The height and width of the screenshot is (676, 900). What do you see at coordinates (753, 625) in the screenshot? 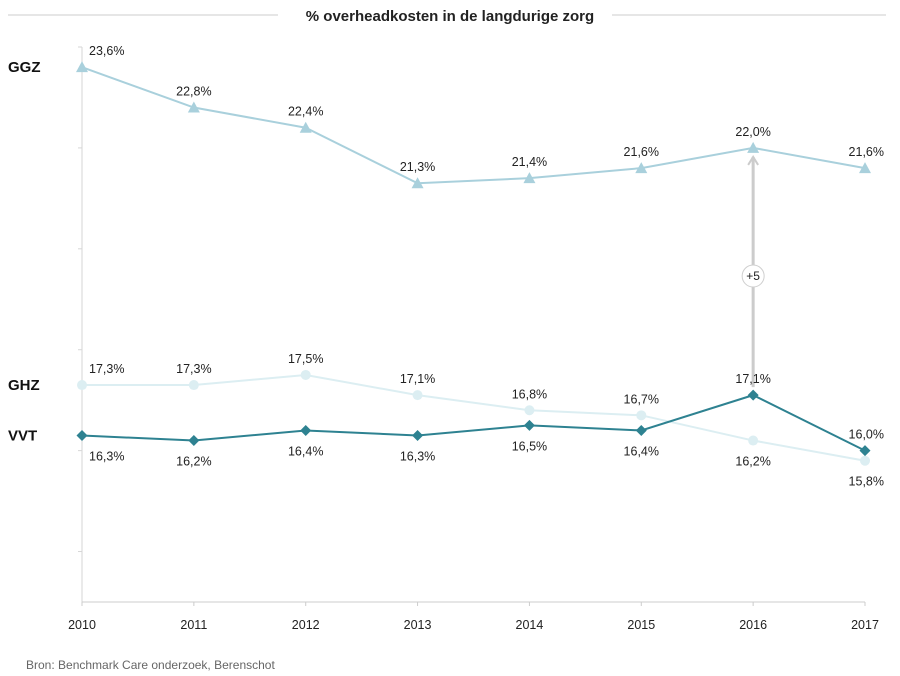
I see `x-tick-label: 2016` at bounding box center [753, 625].